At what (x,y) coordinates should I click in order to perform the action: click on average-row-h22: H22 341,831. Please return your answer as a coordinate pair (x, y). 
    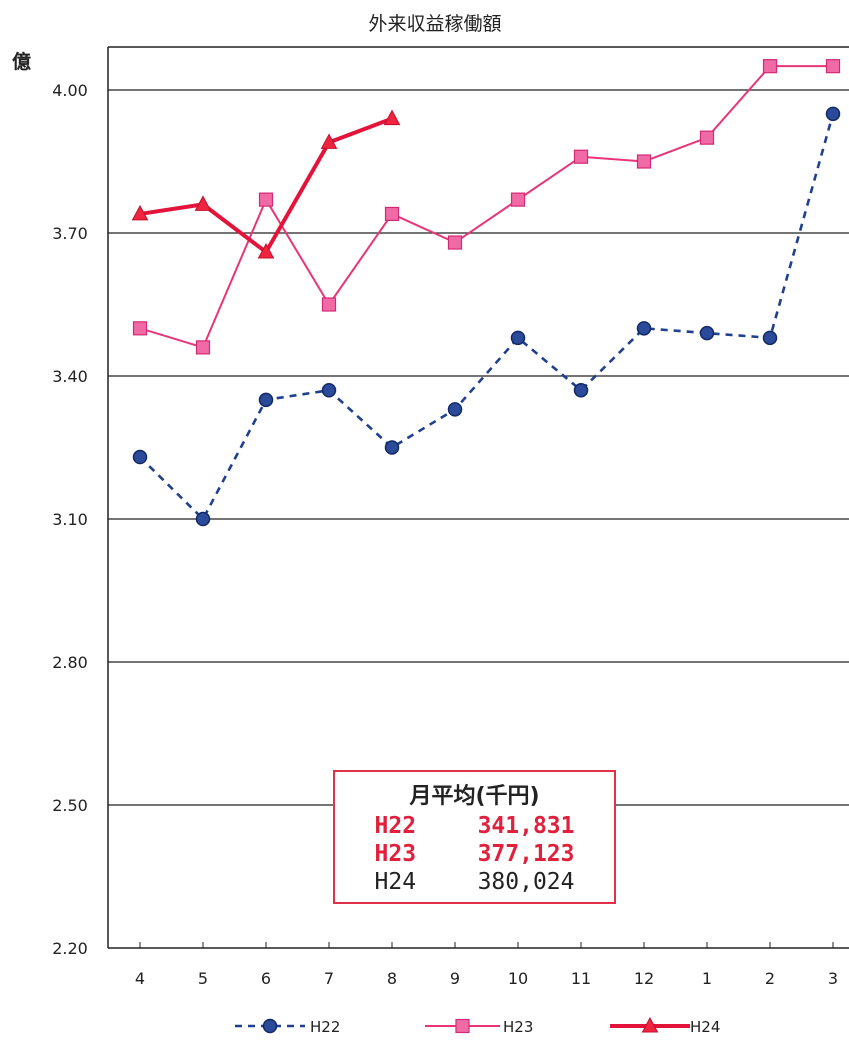
    Looking at the image, I should click on (475, 826).